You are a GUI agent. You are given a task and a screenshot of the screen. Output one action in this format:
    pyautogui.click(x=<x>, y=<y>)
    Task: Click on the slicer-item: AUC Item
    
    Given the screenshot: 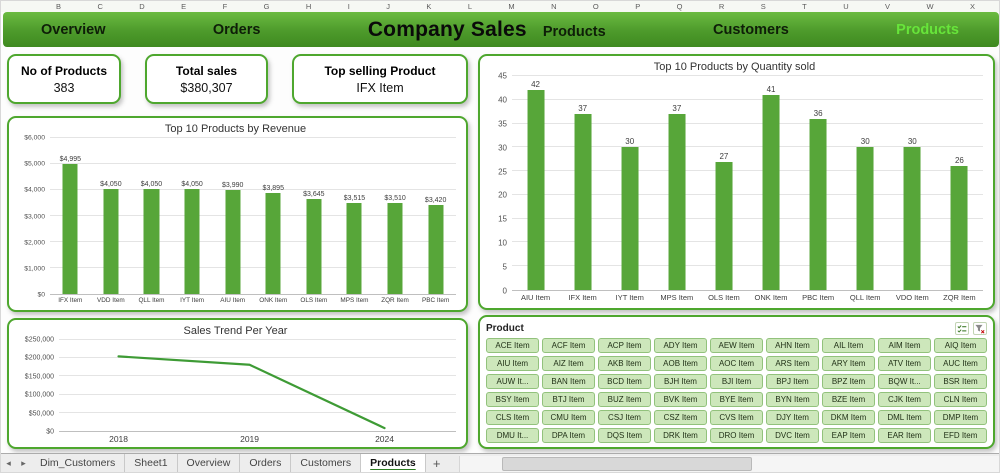 What is the action you would take?
    pyautogui.click(x=960, y=363)
    